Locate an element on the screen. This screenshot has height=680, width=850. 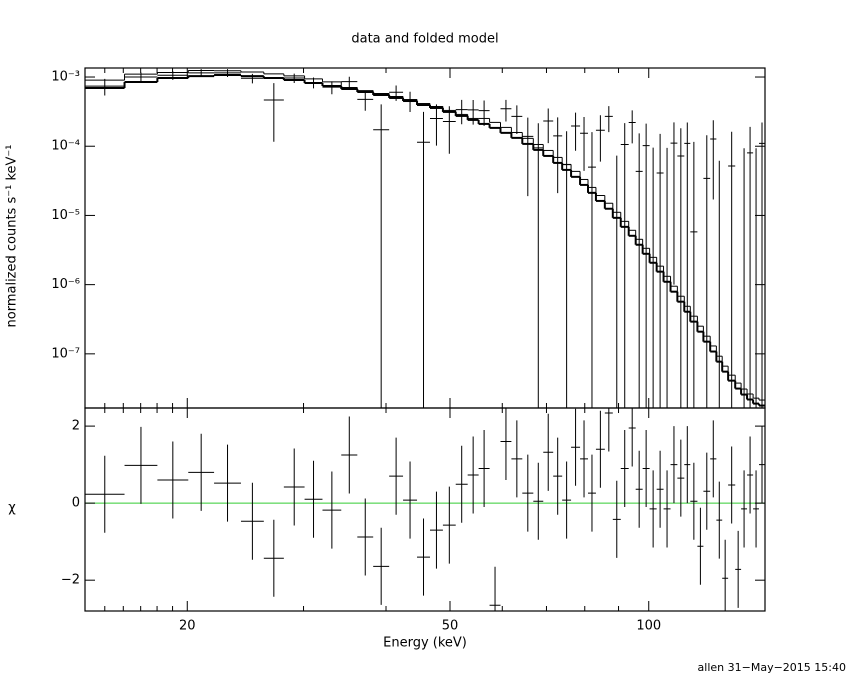
y-tick-label: 10⁻⁴ is located at coordinates (65, 146).